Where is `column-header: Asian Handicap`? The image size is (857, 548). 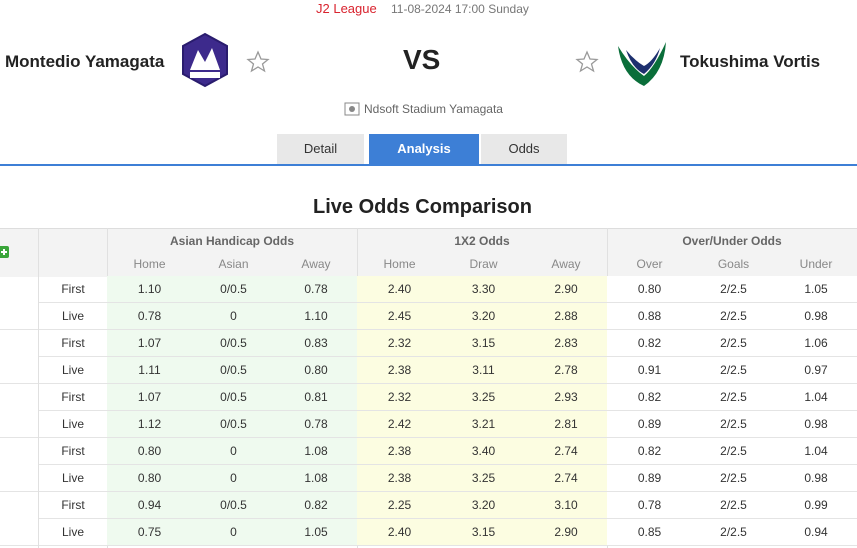 column-header: Asian Handicap is located at coordinates (233, 276).